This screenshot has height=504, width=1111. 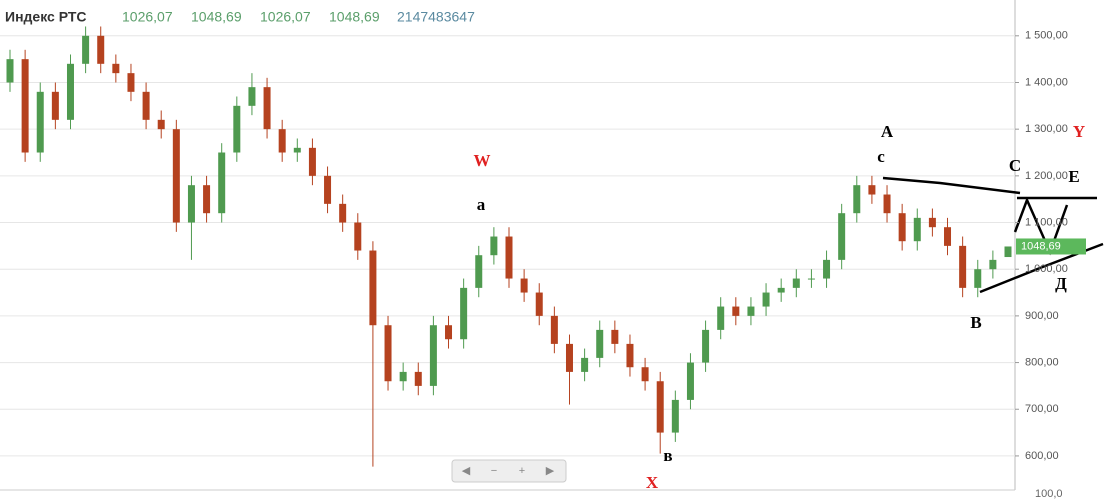 What do you see at coordinates (1015, 165) in the screenshot?
I see `wave-label: C` at bounding box center [1015, 165].